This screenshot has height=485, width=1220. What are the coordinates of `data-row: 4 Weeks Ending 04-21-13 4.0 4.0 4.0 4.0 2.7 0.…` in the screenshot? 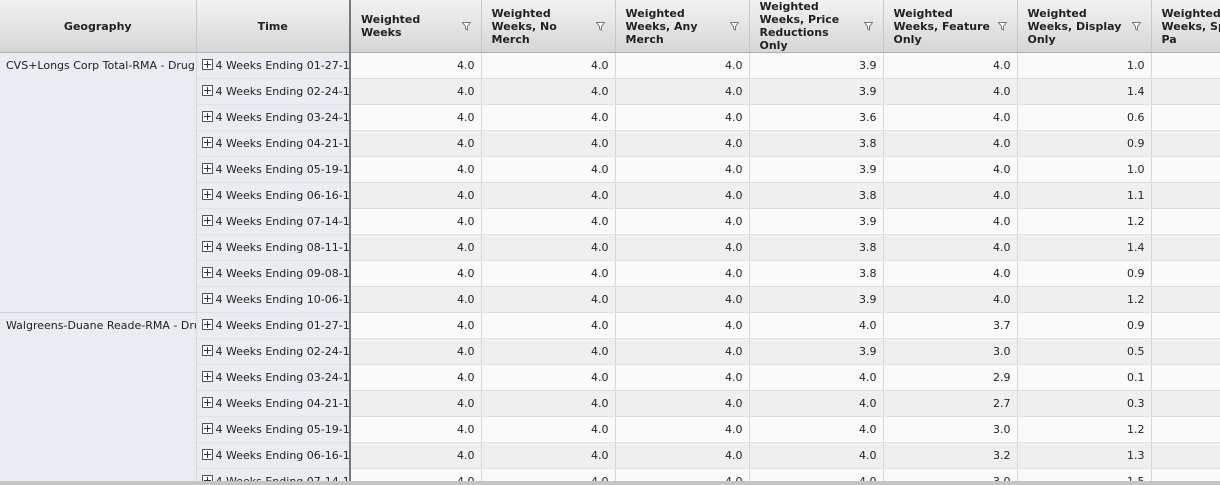 It's located at (610, 403).